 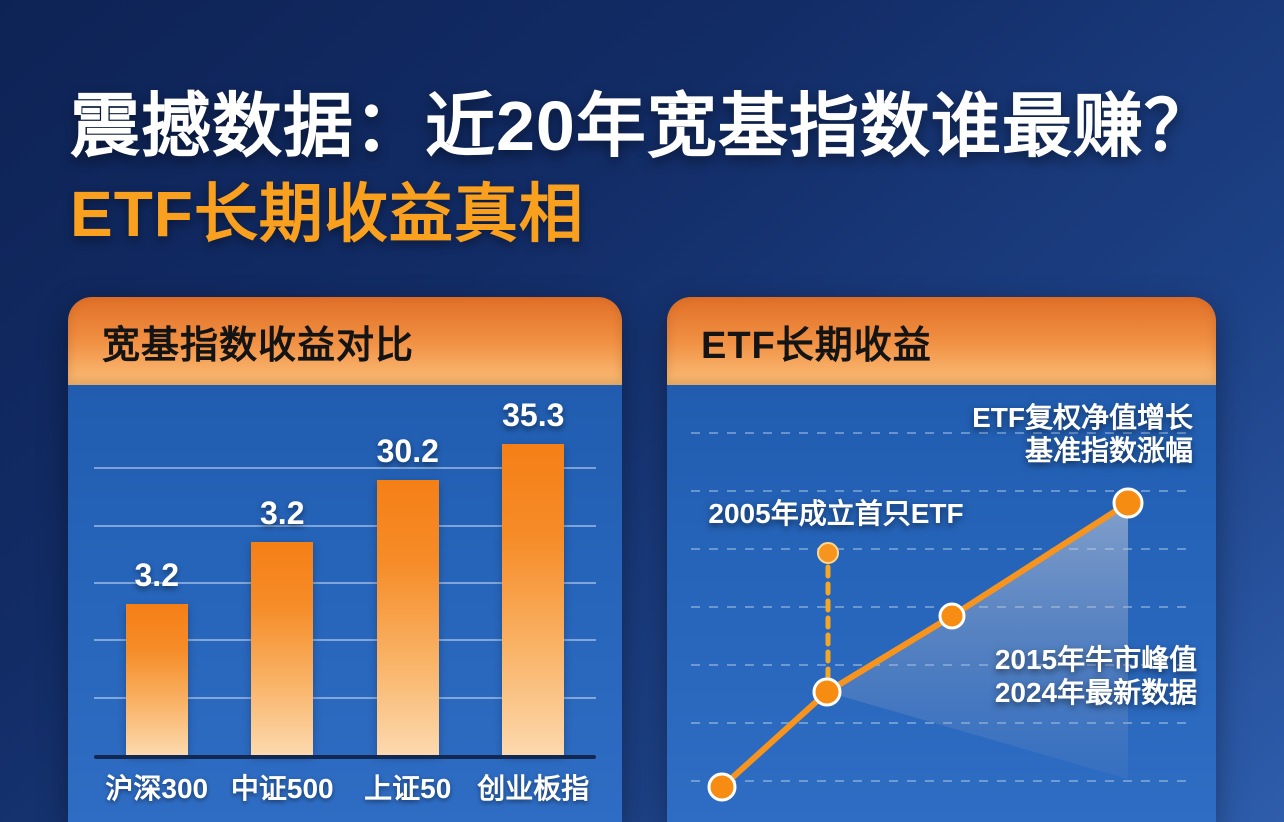 I want to click on bar-chart-panel-header: 宽基指数收益对比, so click(x=345, y=341).